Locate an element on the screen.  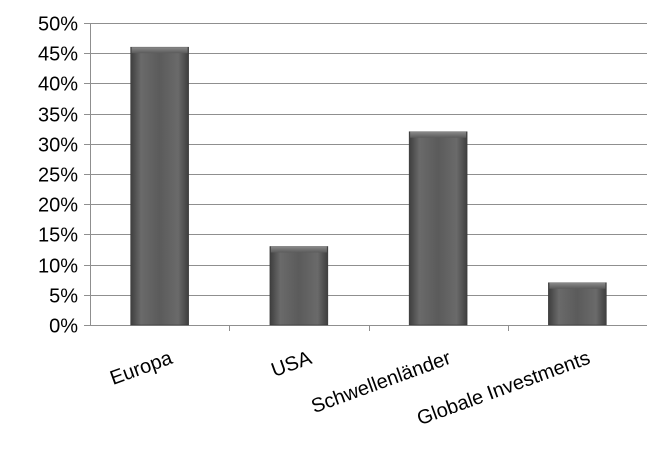
bar-europa is located at coordinates (159, 186).